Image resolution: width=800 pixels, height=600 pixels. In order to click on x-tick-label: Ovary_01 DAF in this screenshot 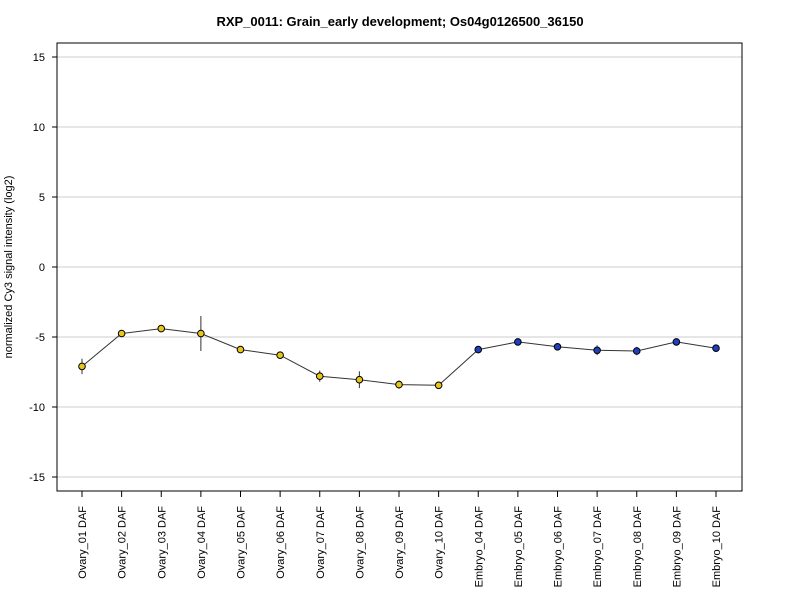, I will do `click(83, 542)`.